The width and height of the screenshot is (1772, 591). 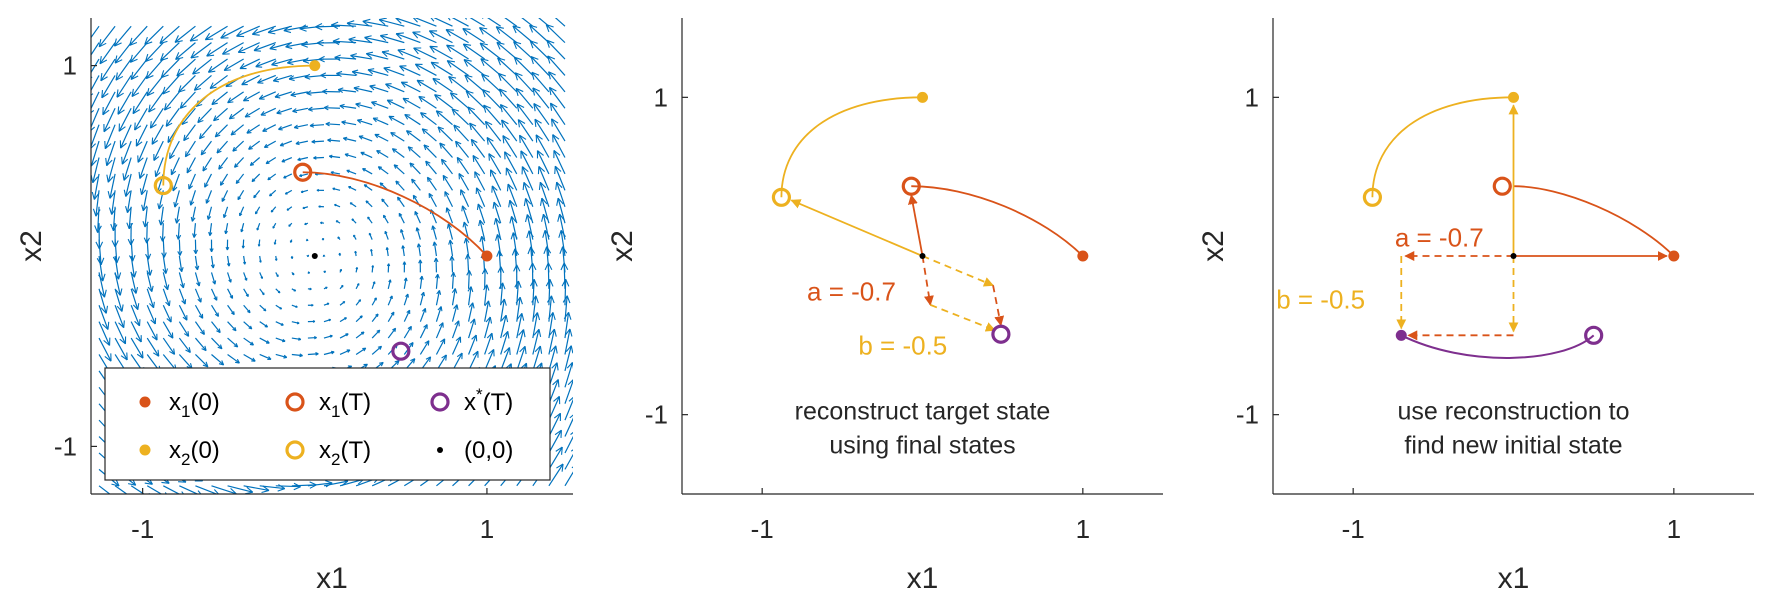 I want to click on origin-point, so click(x=314, y=256).